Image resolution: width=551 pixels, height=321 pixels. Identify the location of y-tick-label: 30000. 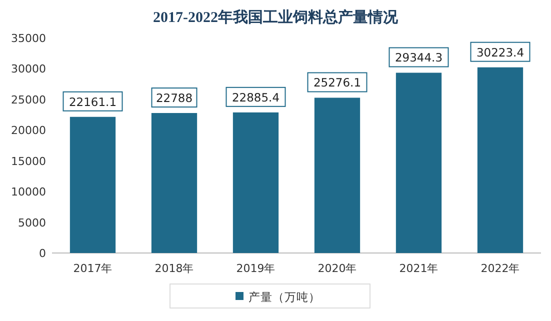
(28, 69).